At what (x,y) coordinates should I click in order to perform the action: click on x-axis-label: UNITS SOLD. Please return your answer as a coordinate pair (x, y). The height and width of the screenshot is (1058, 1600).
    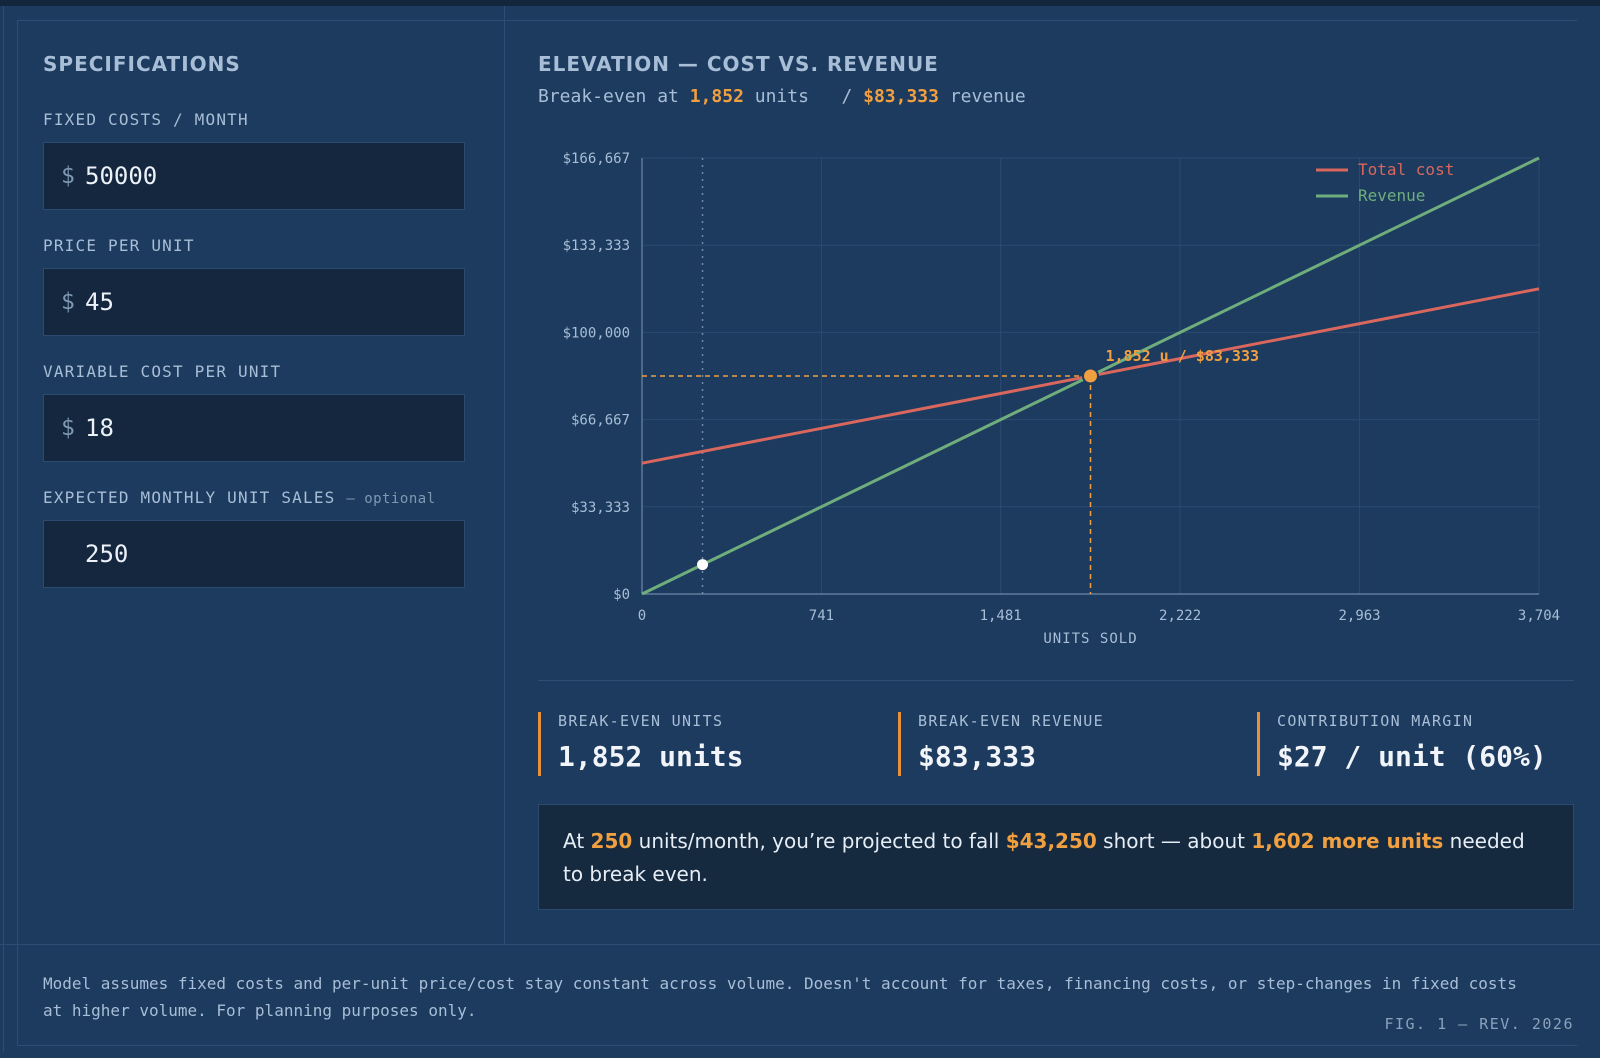
    Looking at the image, I should click on (1090, 639).